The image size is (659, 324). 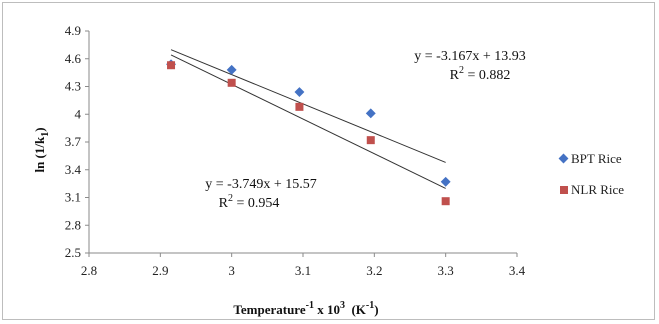 What do you see at coordinates (78, 113) in the screenshot?
I see `y-tick-label: 4` at bounding box center [78, 113].